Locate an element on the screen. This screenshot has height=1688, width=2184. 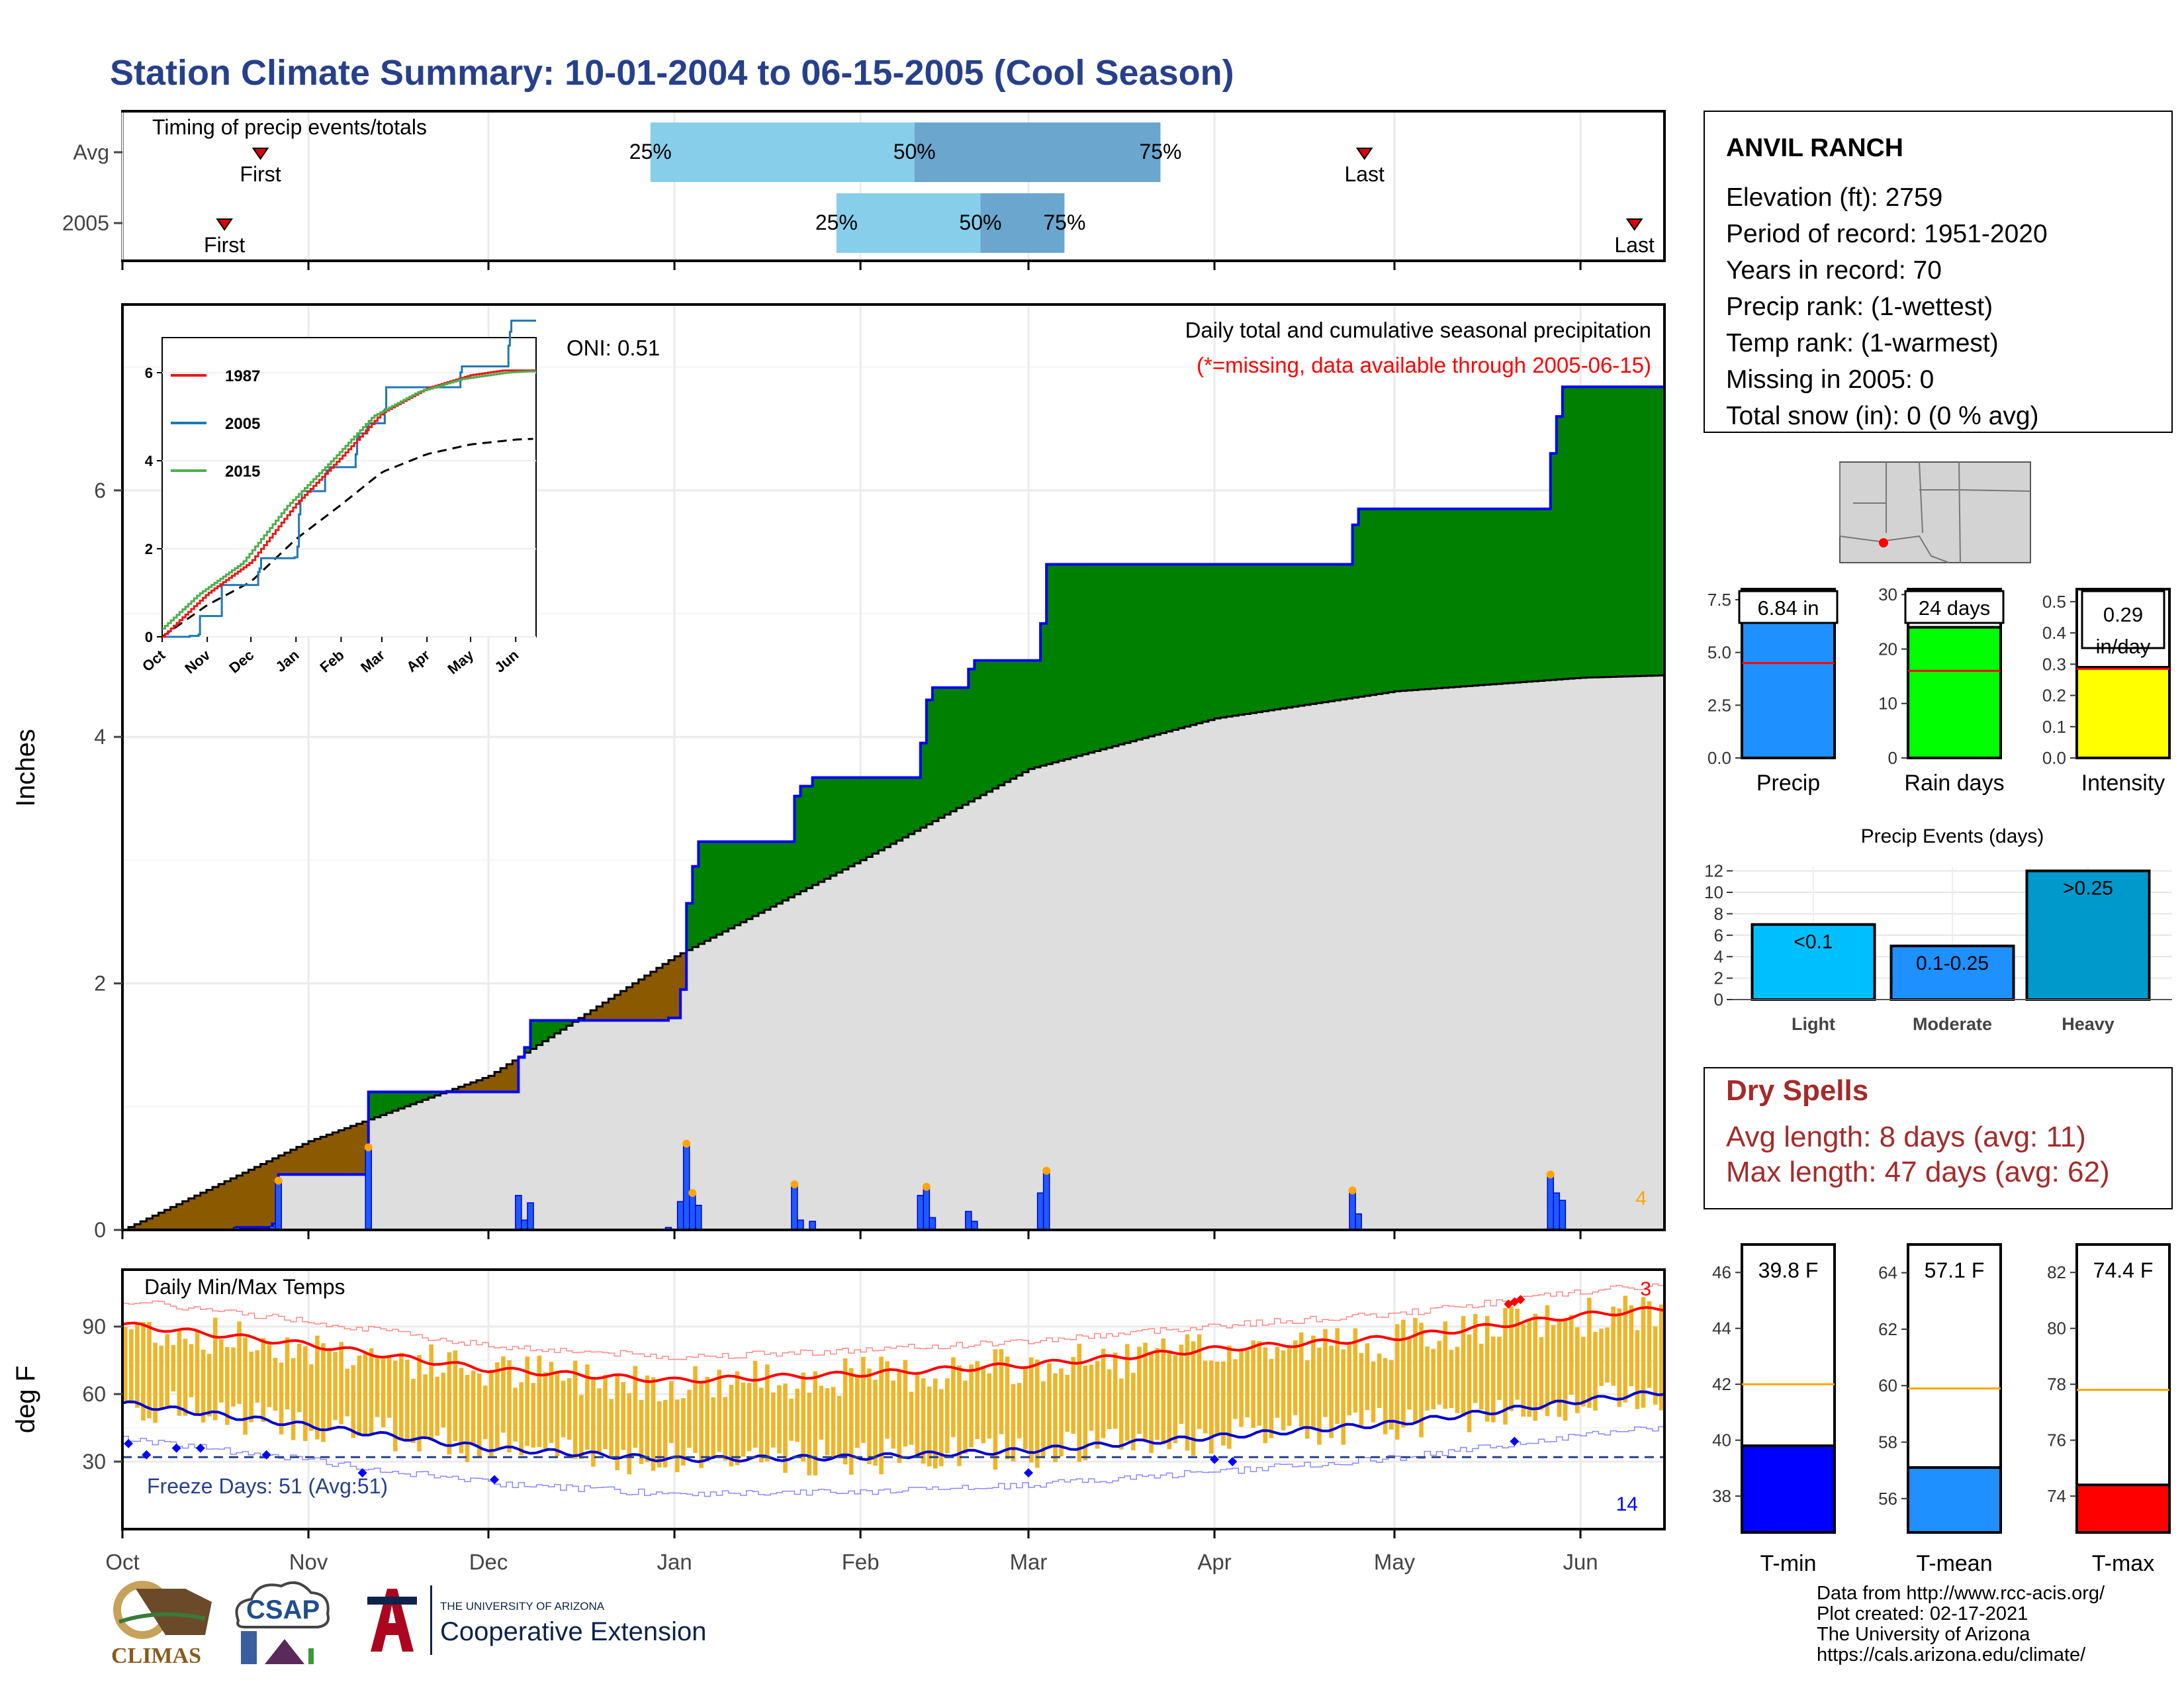
timing-row: 25% 50% 75% First Last Avg is located at coordinates (729, 154).